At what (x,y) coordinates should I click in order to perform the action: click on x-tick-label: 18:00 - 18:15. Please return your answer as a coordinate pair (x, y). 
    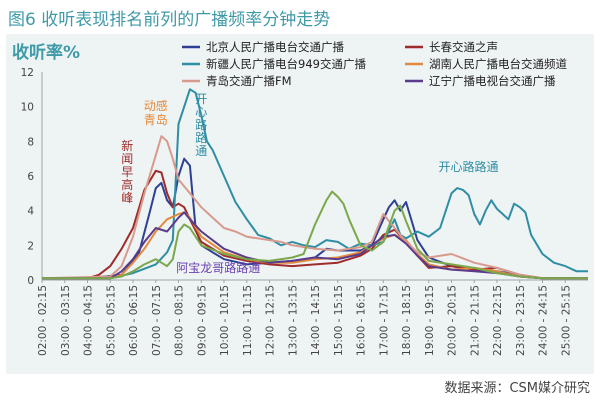
    Looking at the image, I should click on (407, 320).